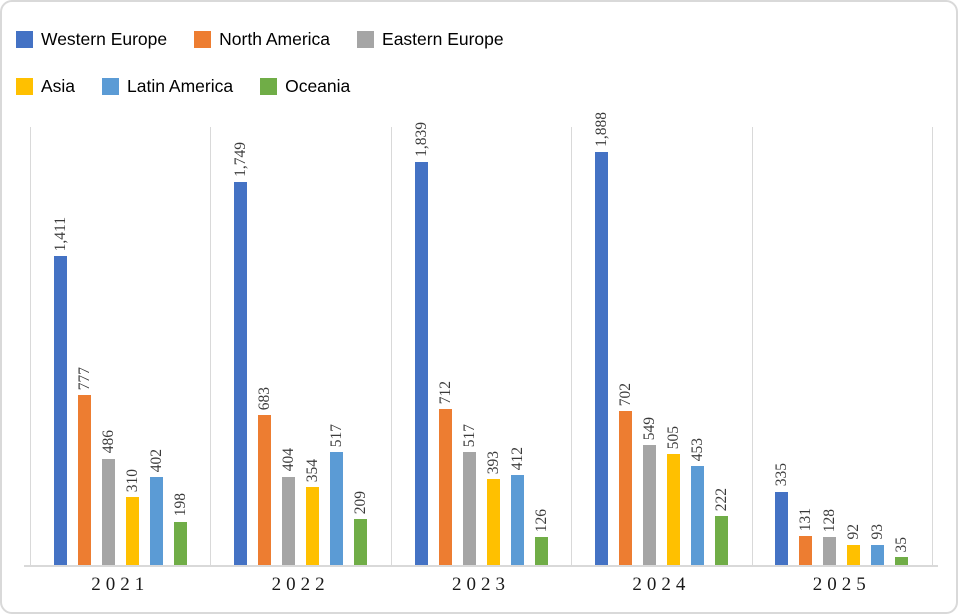  I want to click on data-label-oceania-2021: 198, so click(180, 505).